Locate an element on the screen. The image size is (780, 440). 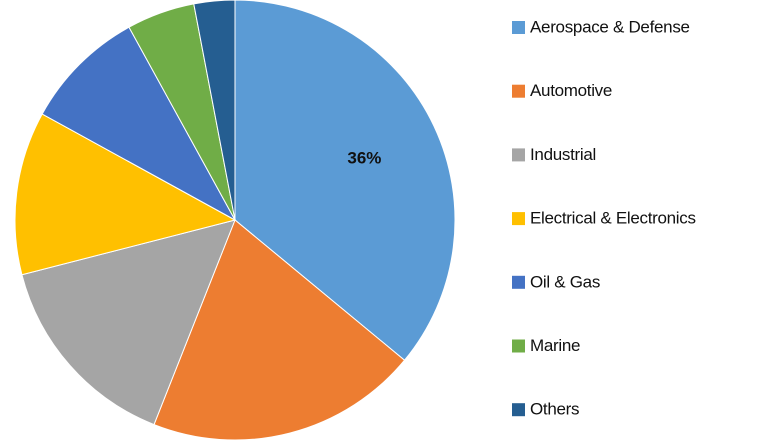
value-label: 36% is located at coordinates (364, 158).